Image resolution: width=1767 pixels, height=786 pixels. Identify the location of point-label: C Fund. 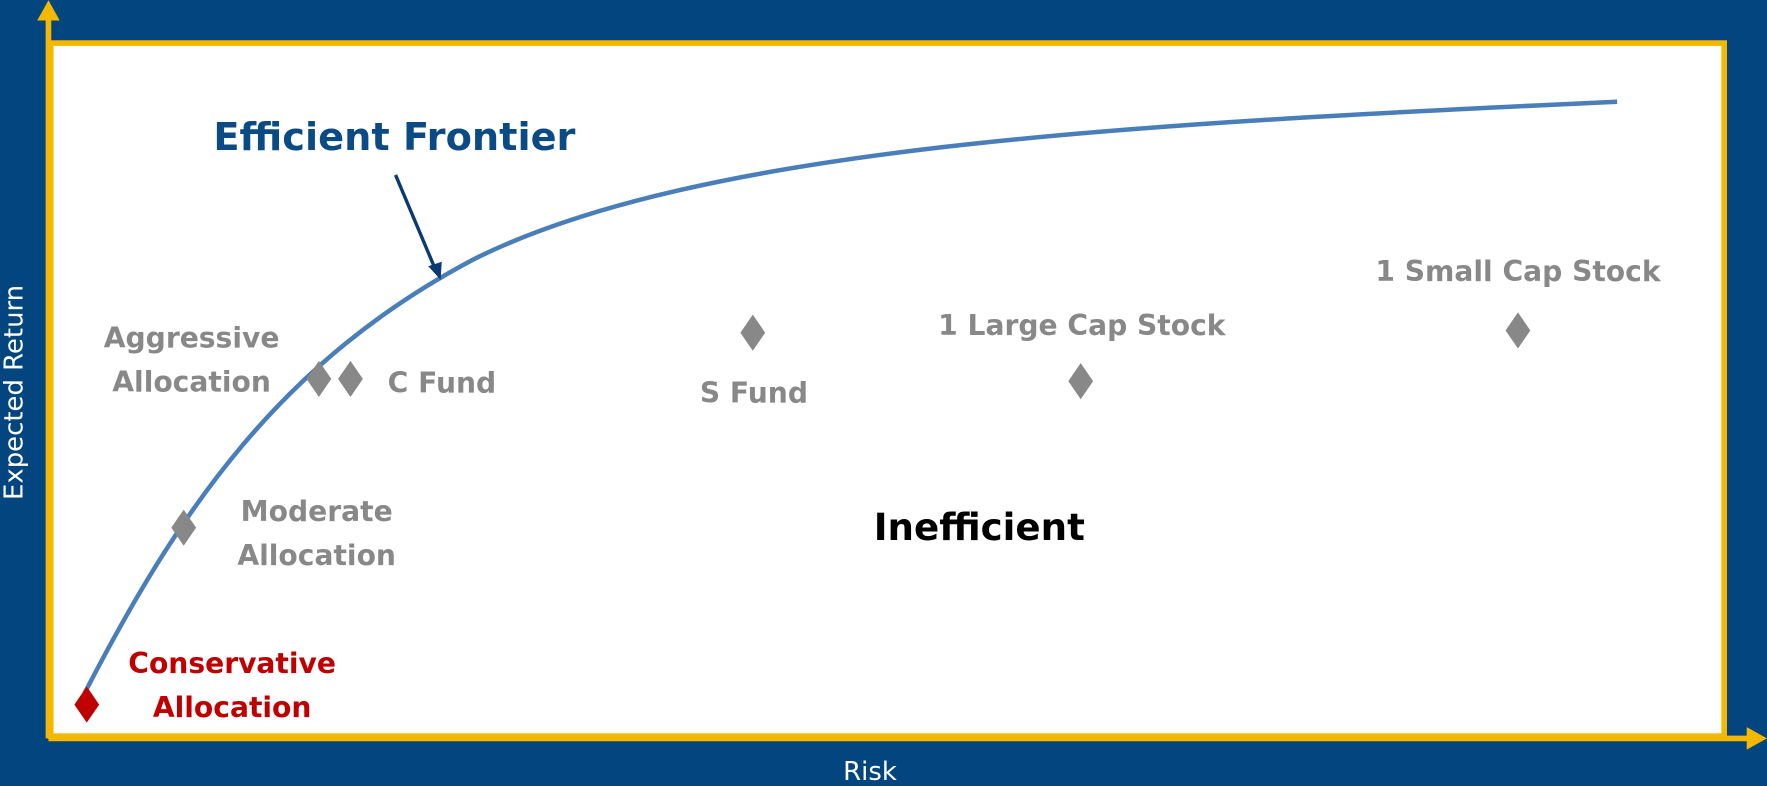
(442, 382).